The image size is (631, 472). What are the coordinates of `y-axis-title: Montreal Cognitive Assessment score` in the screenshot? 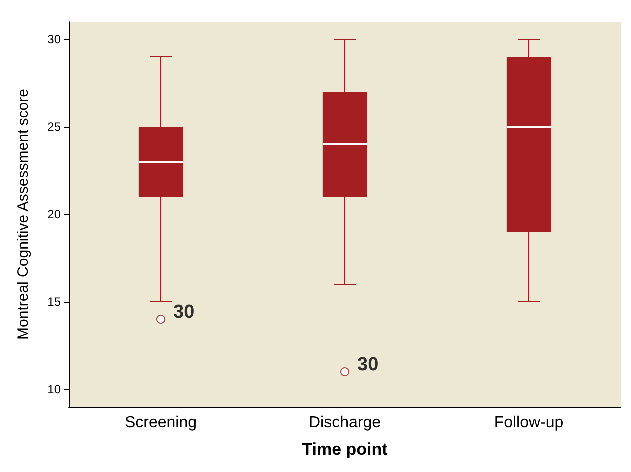 It's located at (23, 214).